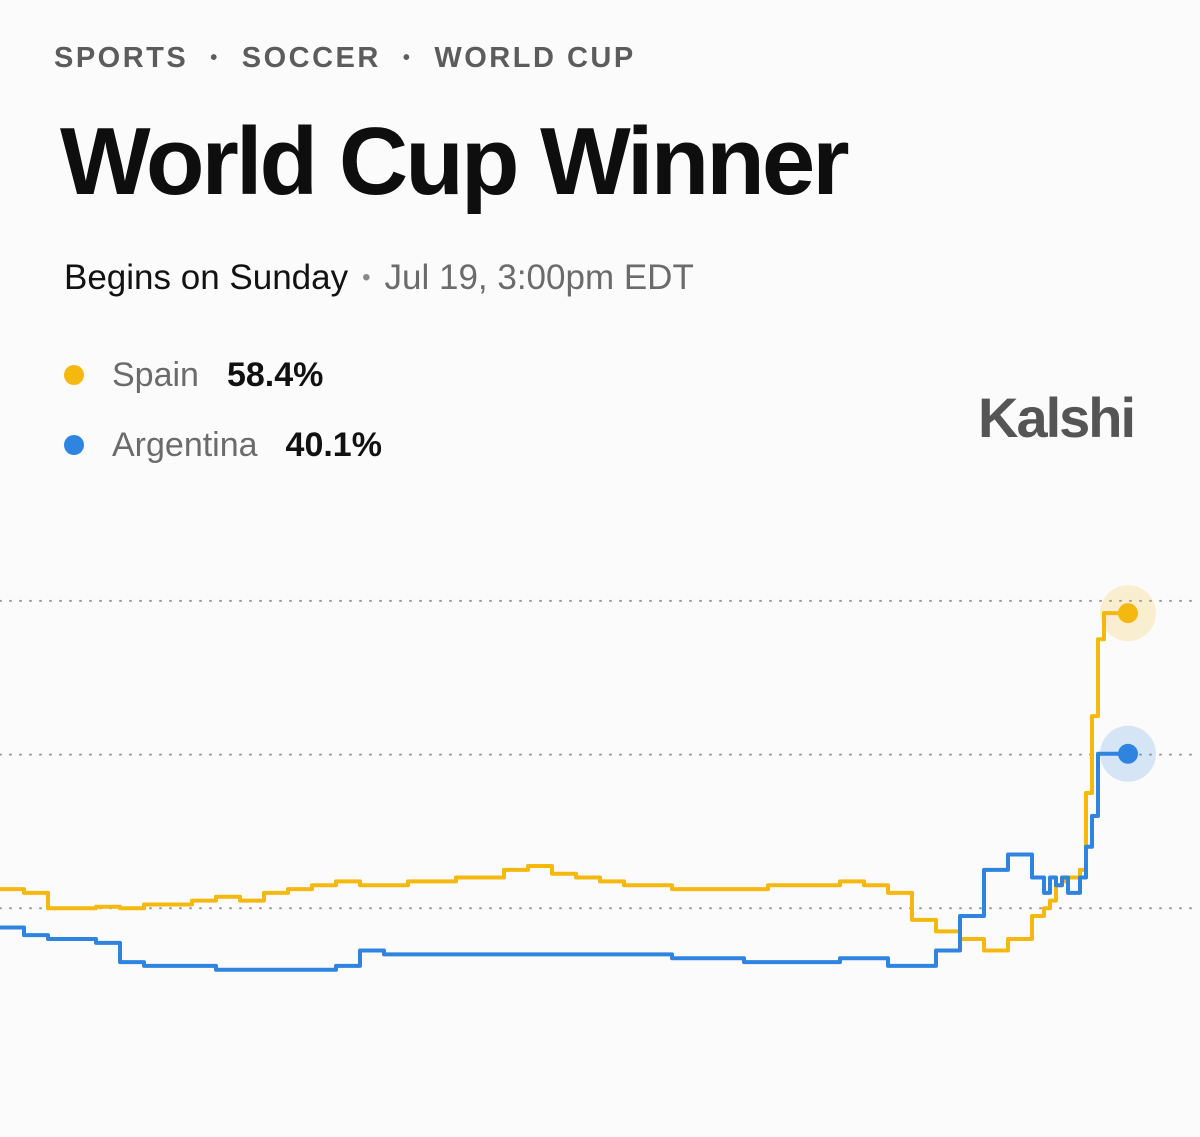 Image resolution: width=1200 pixels, height=1137 pixels. I want to click on legend-name: Spain, so click(155, 374).